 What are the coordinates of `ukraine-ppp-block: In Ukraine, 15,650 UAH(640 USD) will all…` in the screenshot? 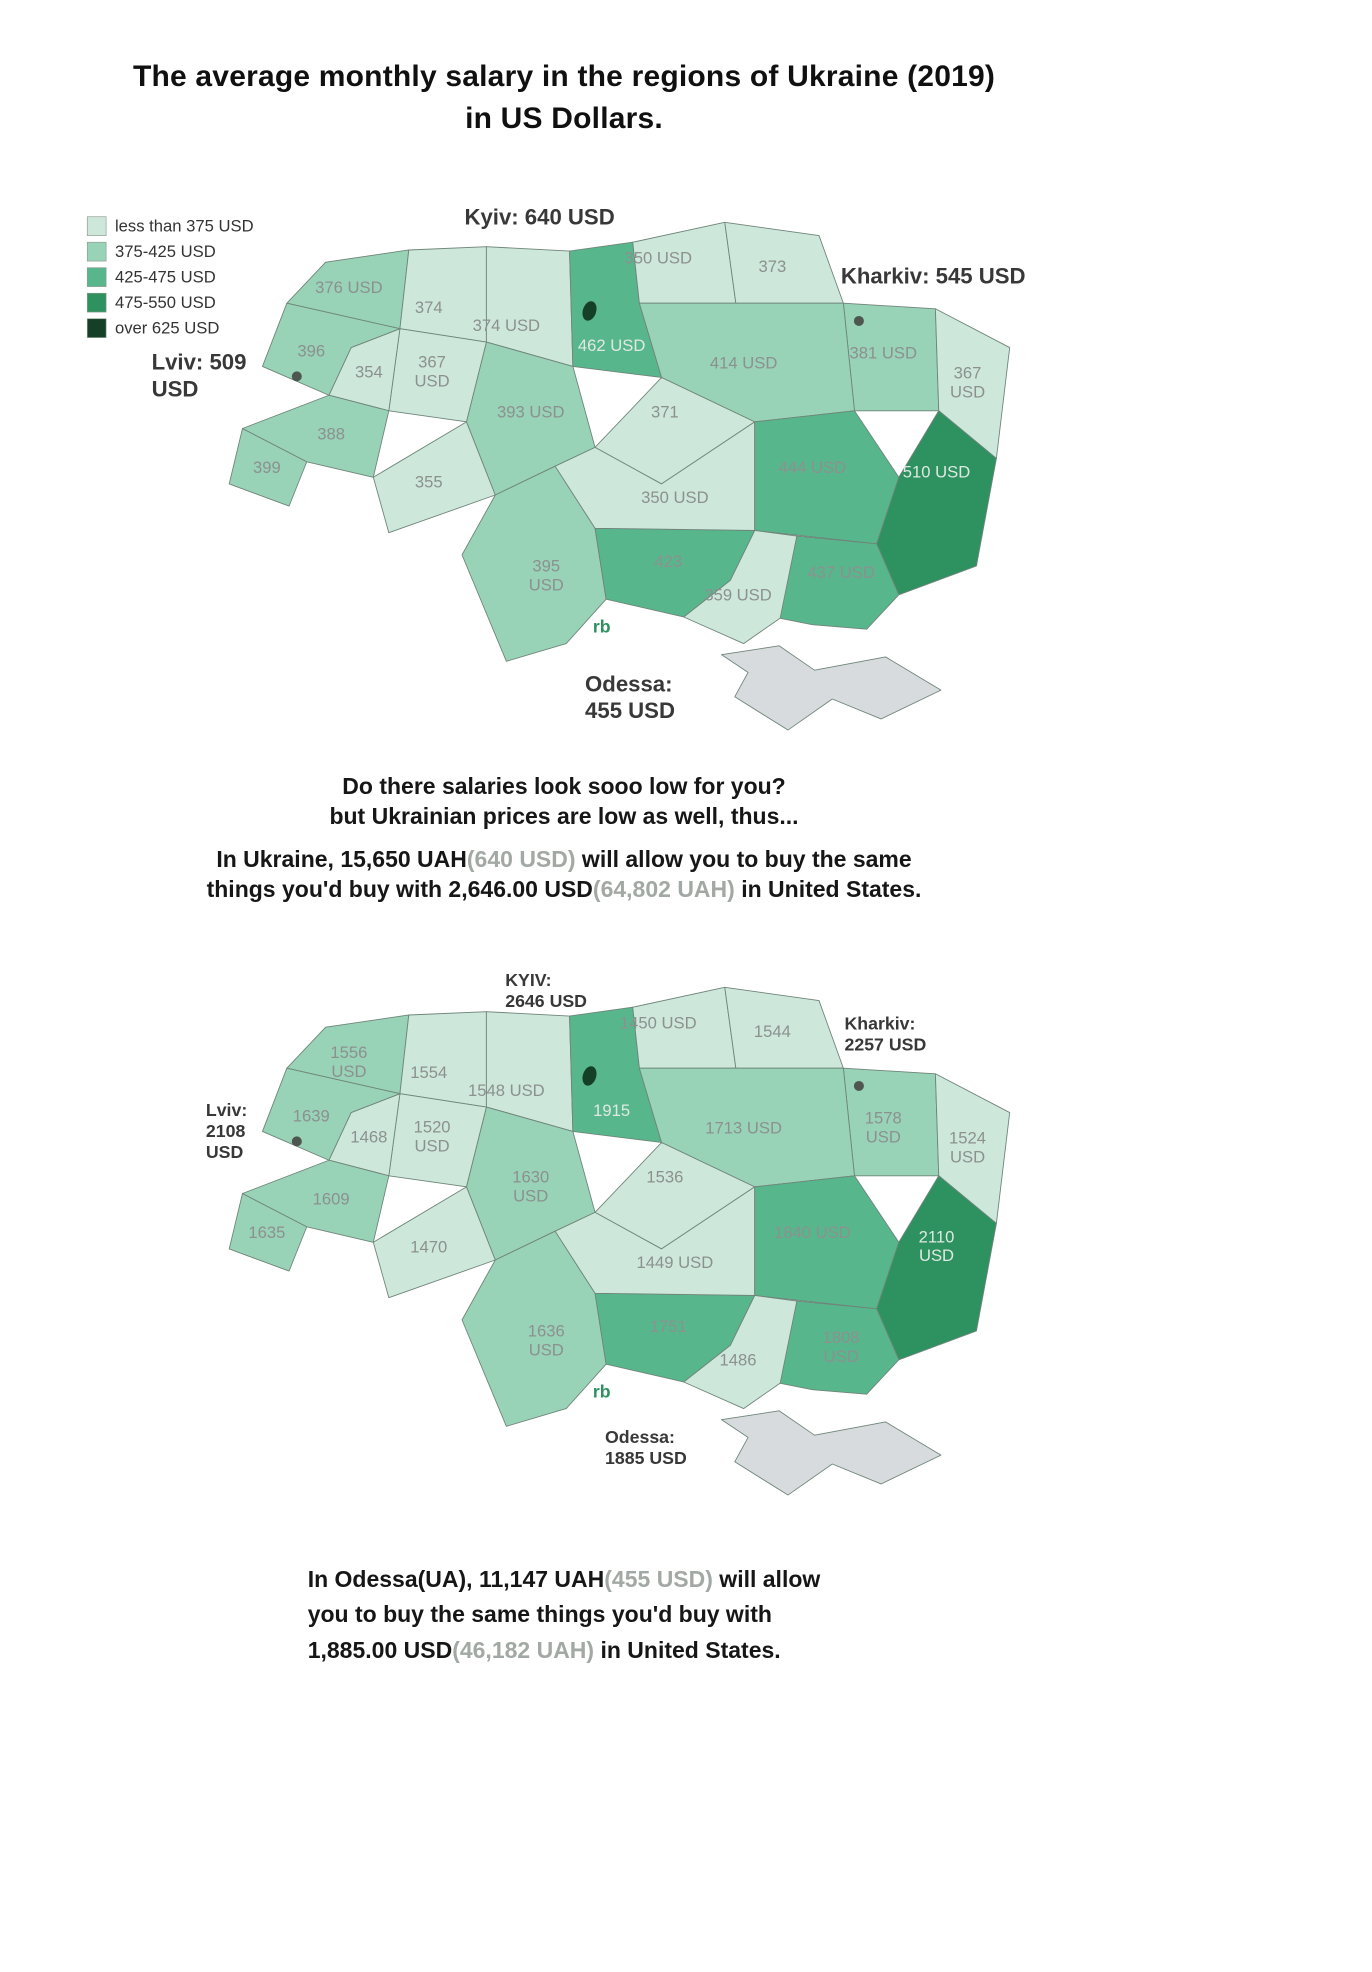 It's located at (564, 874).